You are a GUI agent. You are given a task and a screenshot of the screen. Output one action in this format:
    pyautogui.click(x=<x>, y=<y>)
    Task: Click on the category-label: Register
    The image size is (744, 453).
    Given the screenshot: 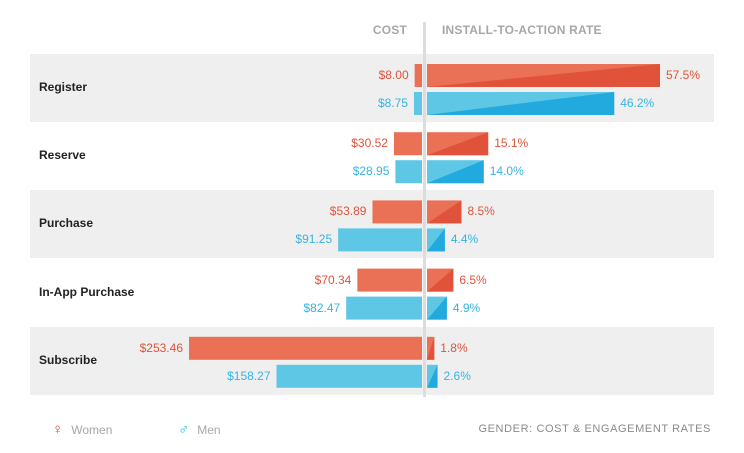 What is the action you would take?
    pyautogui.click(x=63, y=87)
    